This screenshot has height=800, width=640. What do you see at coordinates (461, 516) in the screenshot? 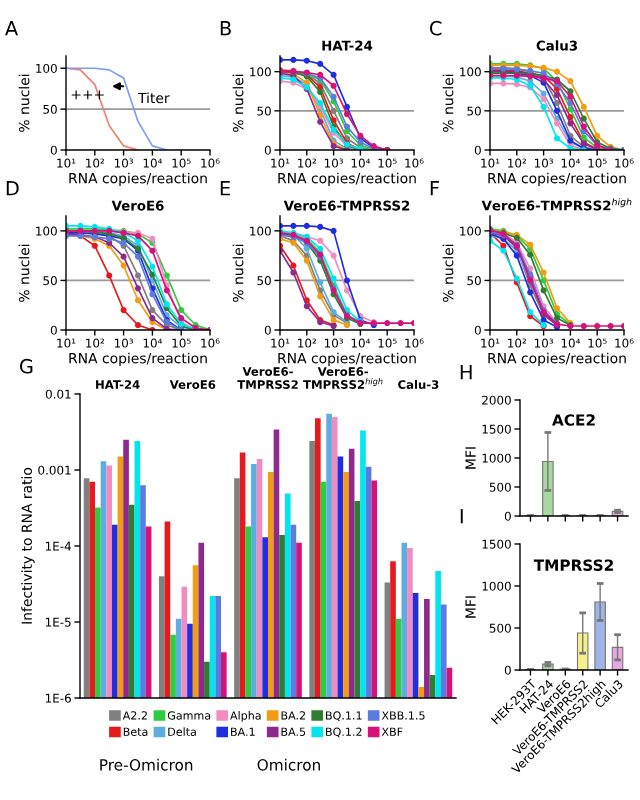
I see `text: I` at bounding box center [461, 516].